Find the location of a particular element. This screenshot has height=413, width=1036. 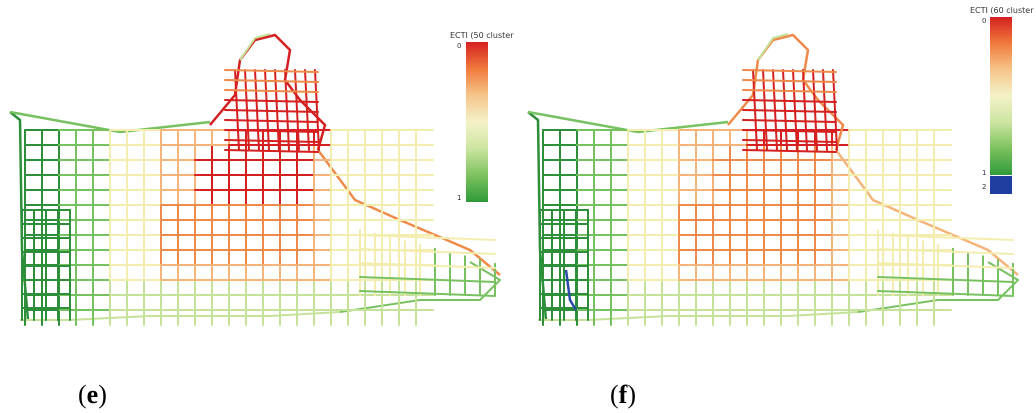

legend-extra-color-box is located at coordinates (1001, 185).